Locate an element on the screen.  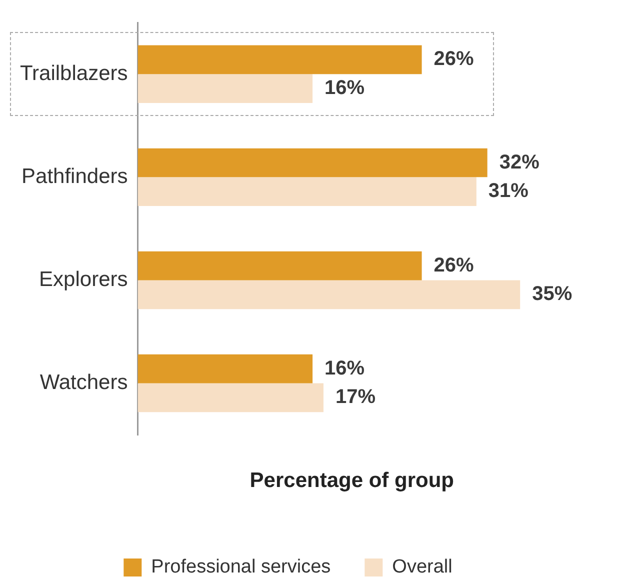
data-label: 32% is located at coordinates (519, 162).